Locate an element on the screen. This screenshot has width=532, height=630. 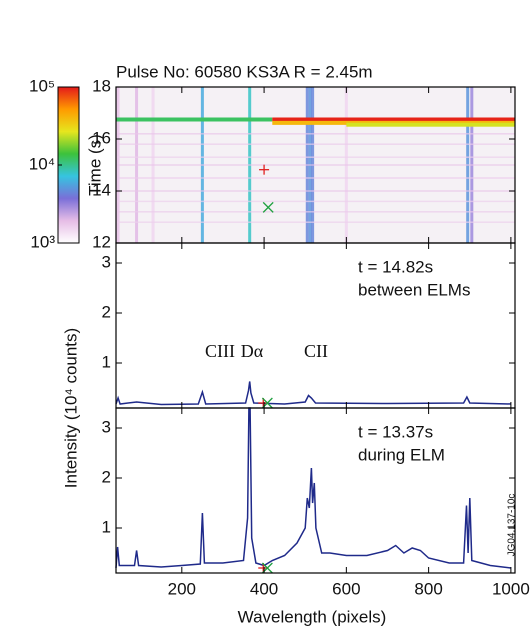
x-tick-label: 1000 is located at coordinates (511, 588).